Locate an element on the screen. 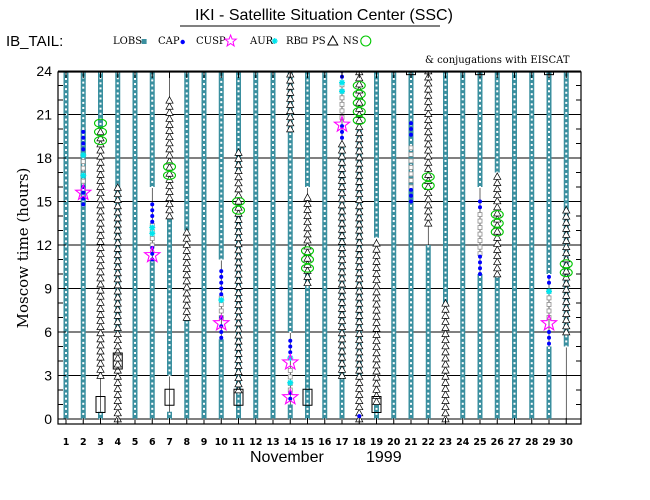  legend-label-lobs: LOBS is located at coordinates (127, 41).